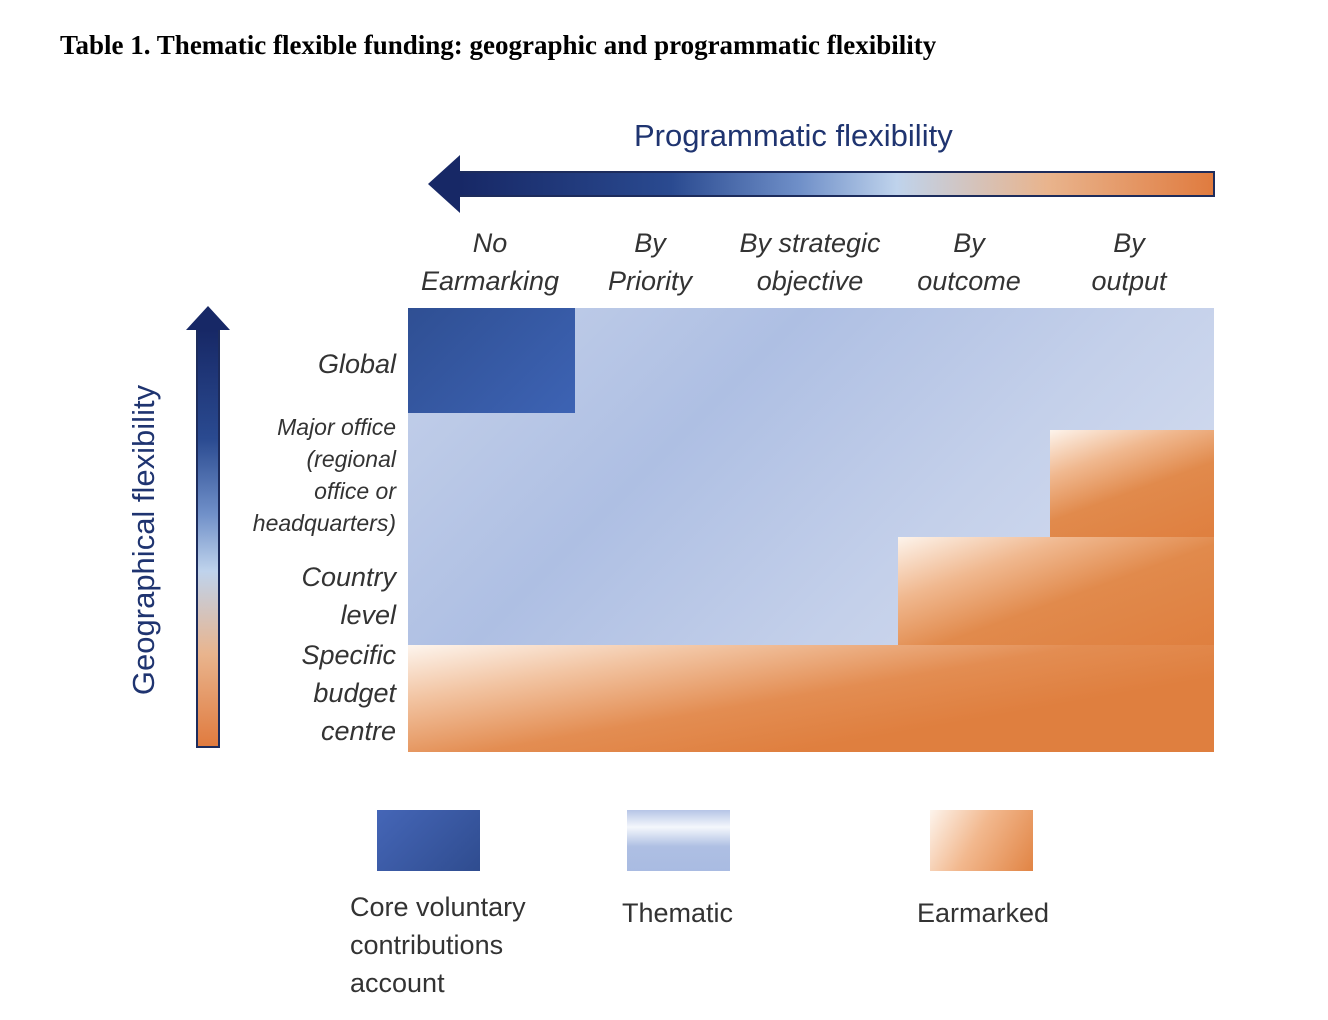  What do you see at coordinates (348, 577) in the screenshot?
I see `row-label-line: Country` at bounding box center [348, 577].